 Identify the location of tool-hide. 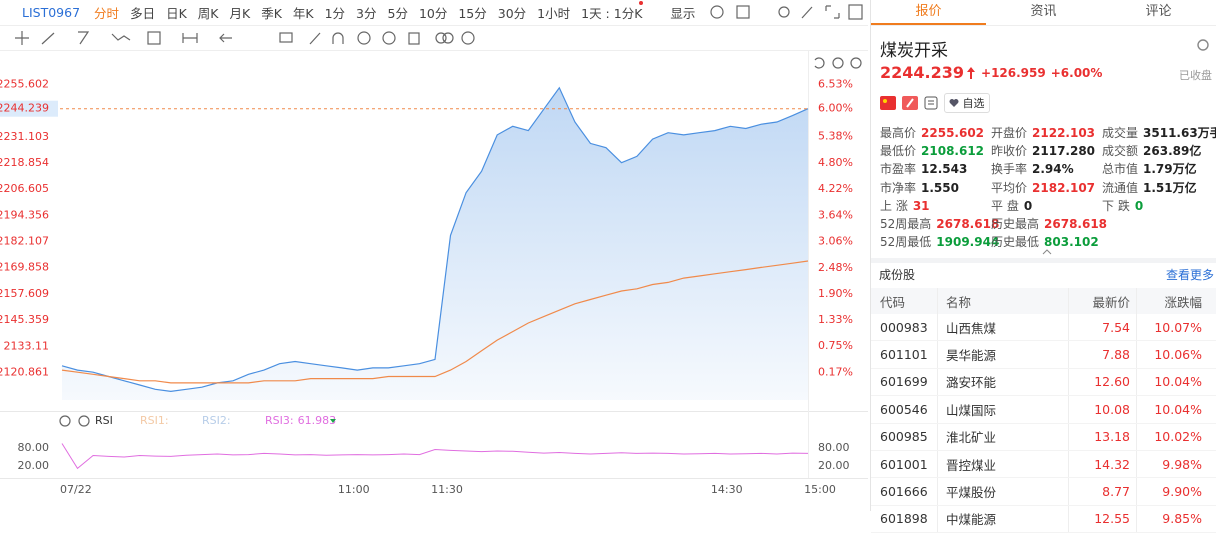
(389, 38).